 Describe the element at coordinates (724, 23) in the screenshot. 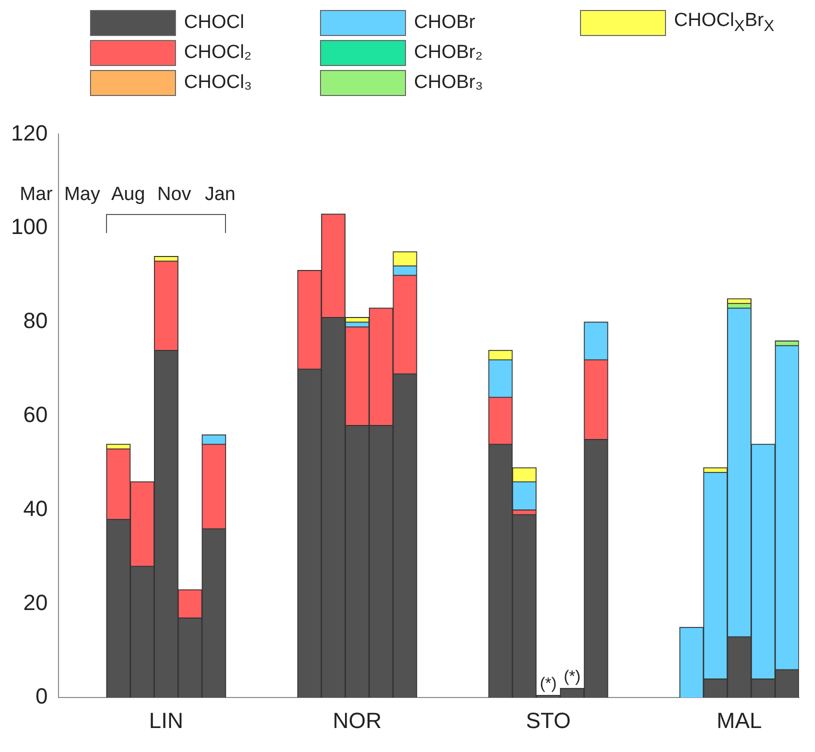

I see `legend-label: CHOCl$_{X}$Br$_{X}$` at that location.